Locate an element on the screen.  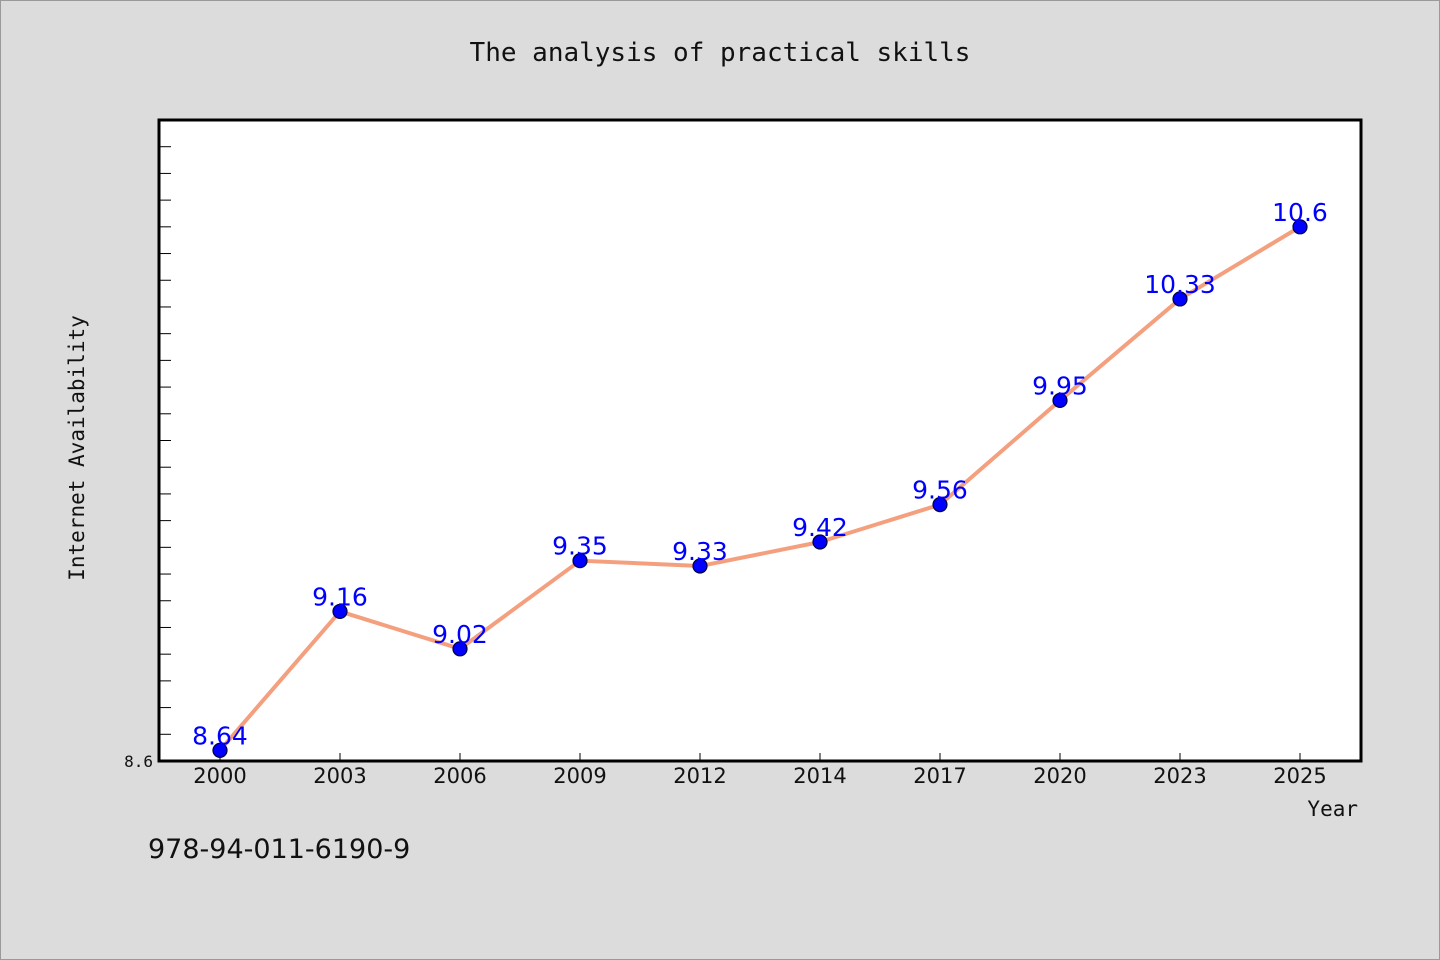
x-tick-label: 2000 is located at coordinates (219, 776).